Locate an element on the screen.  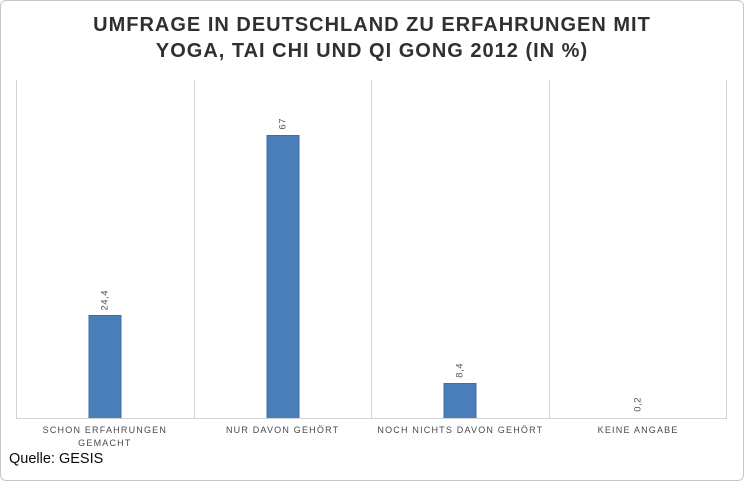
category-label-2: NUR DAVON GEHÖRT is located at coordinates (282, 430).